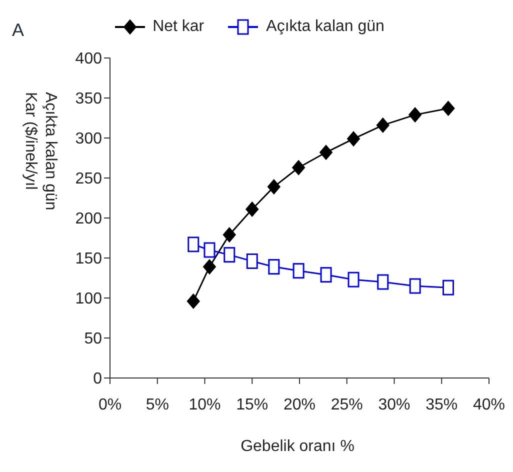 This screenshot has width=513, height=472. What do you see at coordinates (252, 405) in the screenshot?
I see `x-tick-label: 15%` at bounding box center [252, 405].